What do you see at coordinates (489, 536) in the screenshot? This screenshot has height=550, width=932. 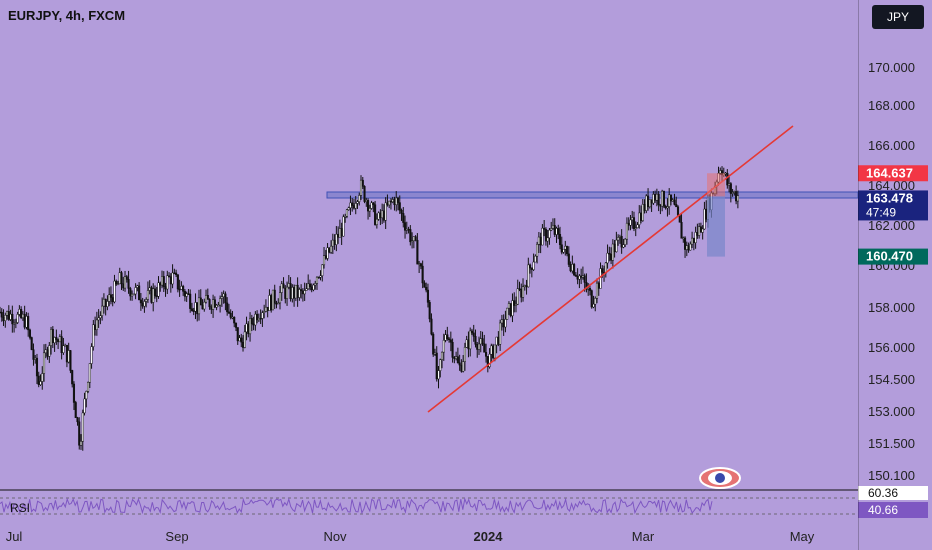 I see `x-tick-label: 2024` at bounding box center [489, 536].